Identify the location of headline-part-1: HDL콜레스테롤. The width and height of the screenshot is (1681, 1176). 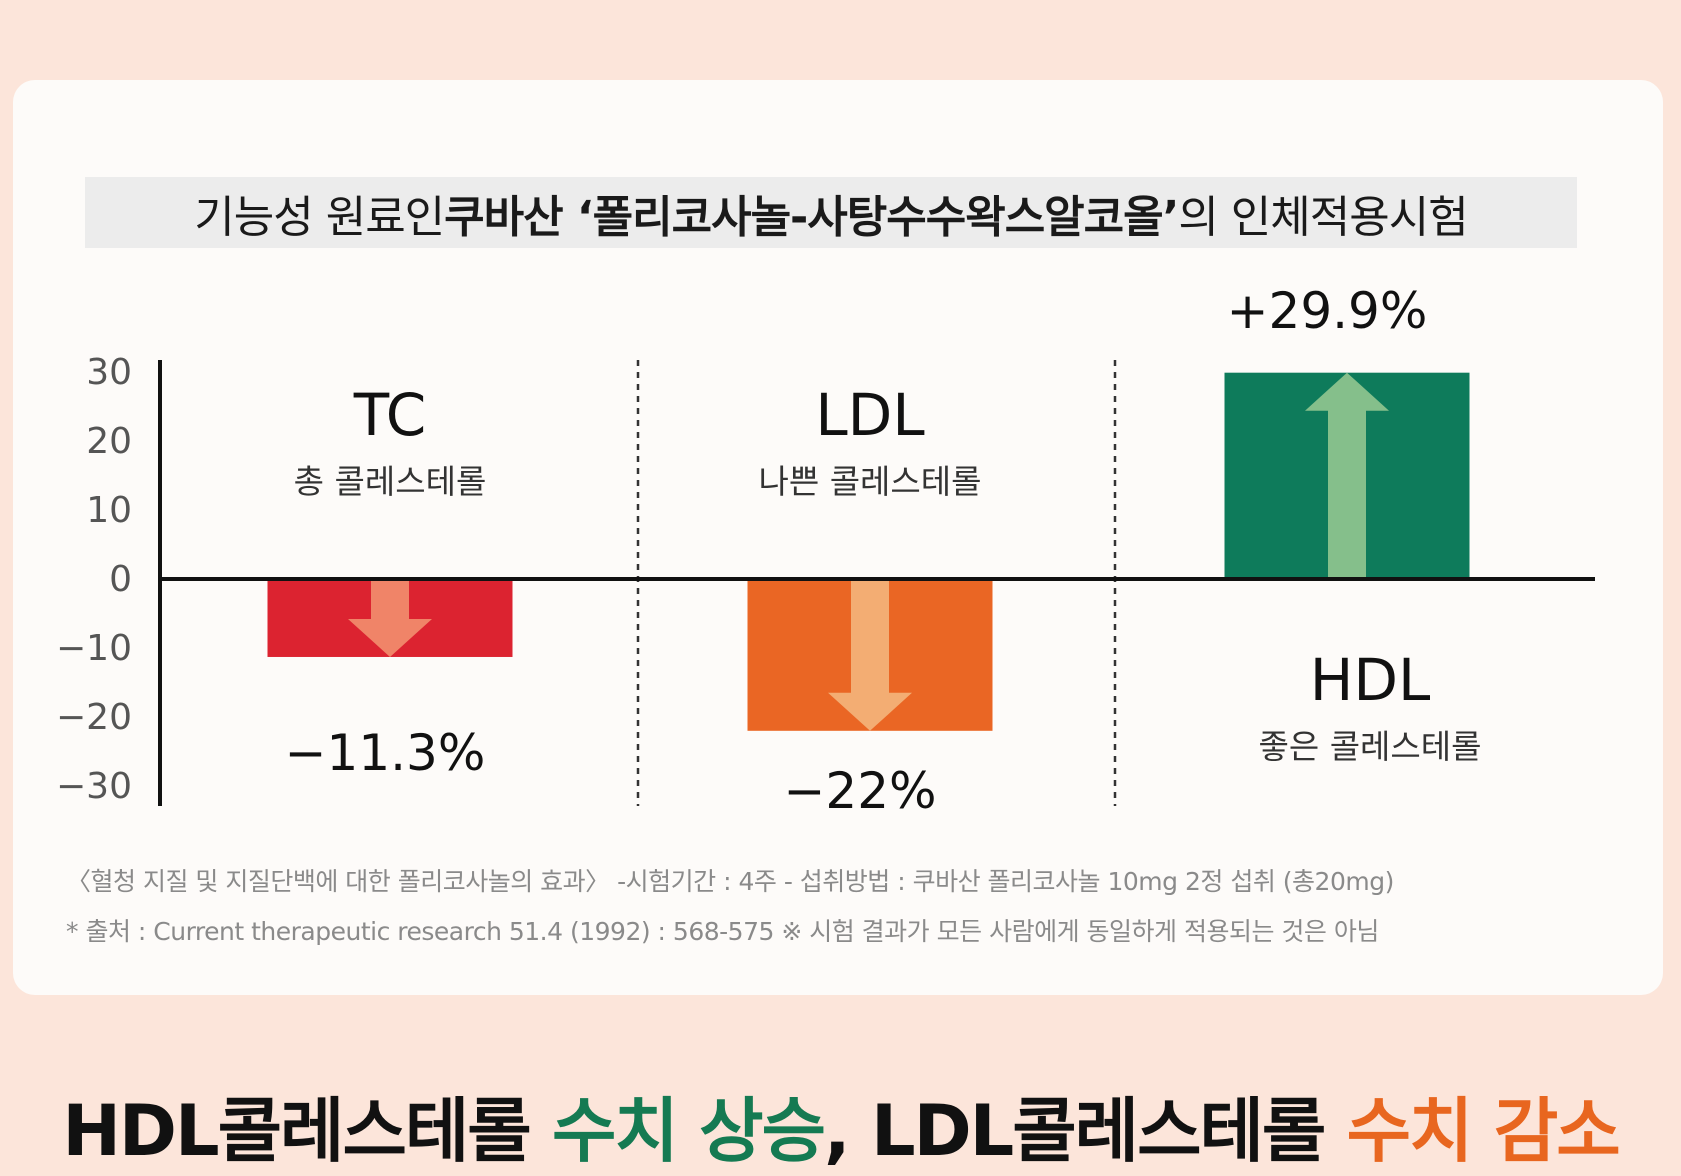
(307, 1131).